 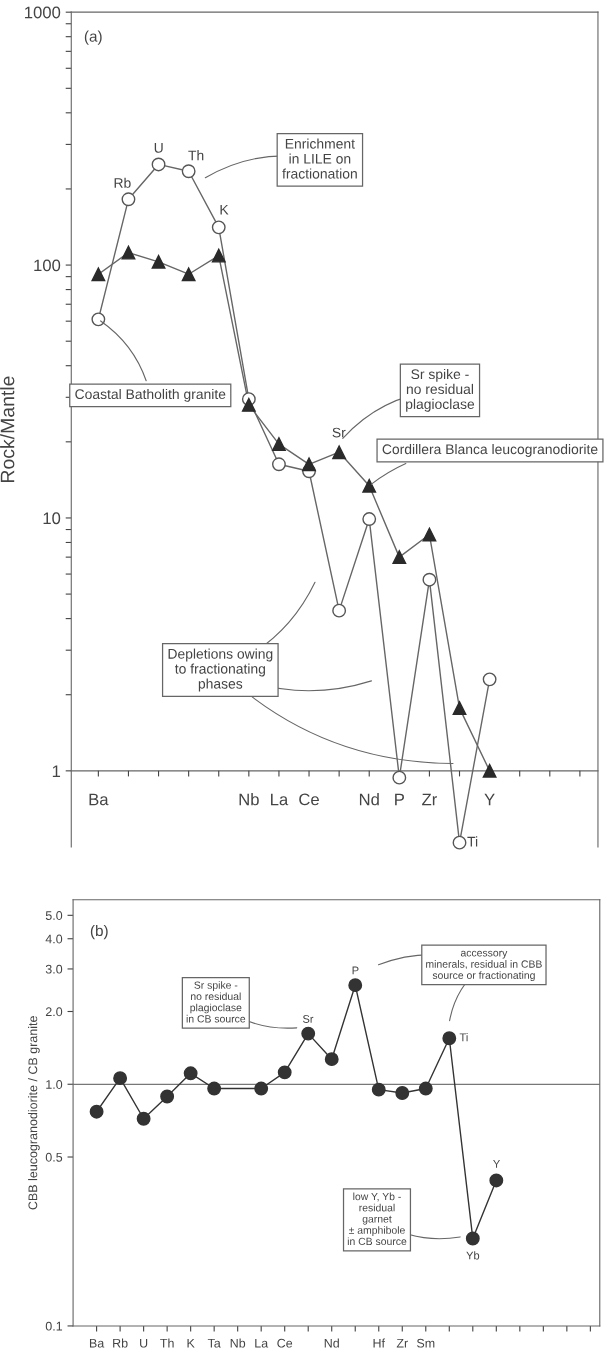 What do you see at coordinates (490, 450) in the screenshot?
I see `series-label: Cordillera Blanca leucogranodiorite` at bounding box center [490, 450].